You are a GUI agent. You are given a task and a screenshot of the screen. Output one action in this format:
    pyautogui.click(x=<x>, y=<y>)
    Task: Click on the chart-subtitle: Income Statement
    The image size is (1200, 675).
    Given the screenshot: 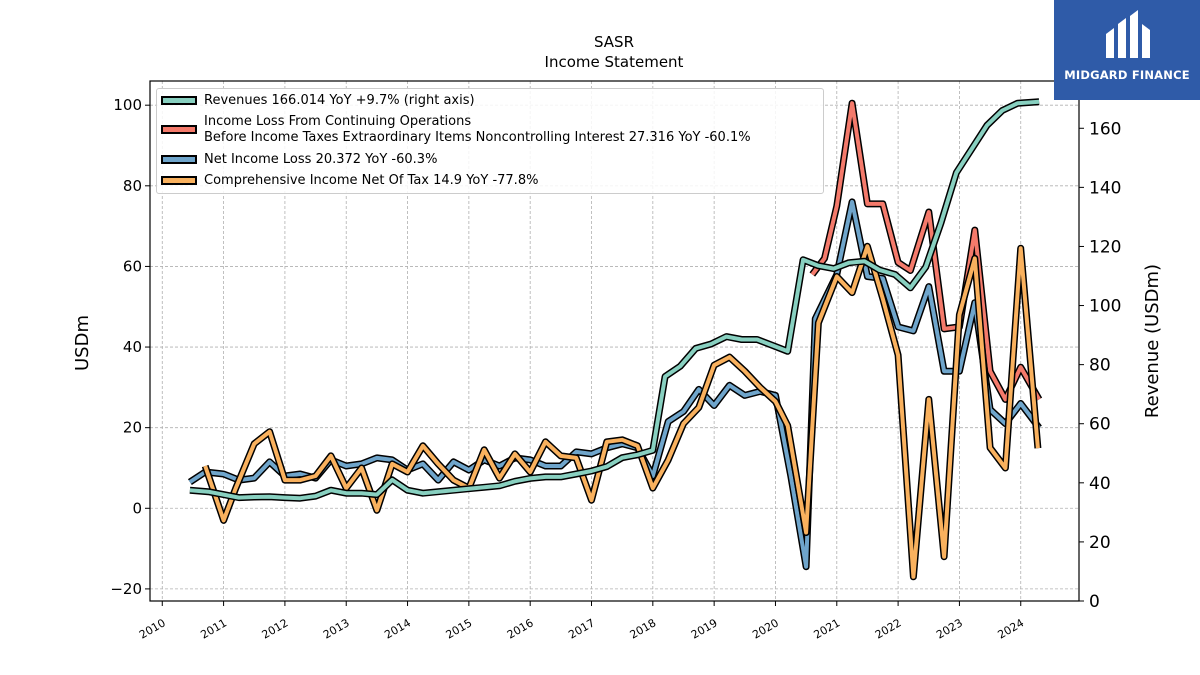 What is the action you would take?
    pyautogui.click(x=614, y=62)
    